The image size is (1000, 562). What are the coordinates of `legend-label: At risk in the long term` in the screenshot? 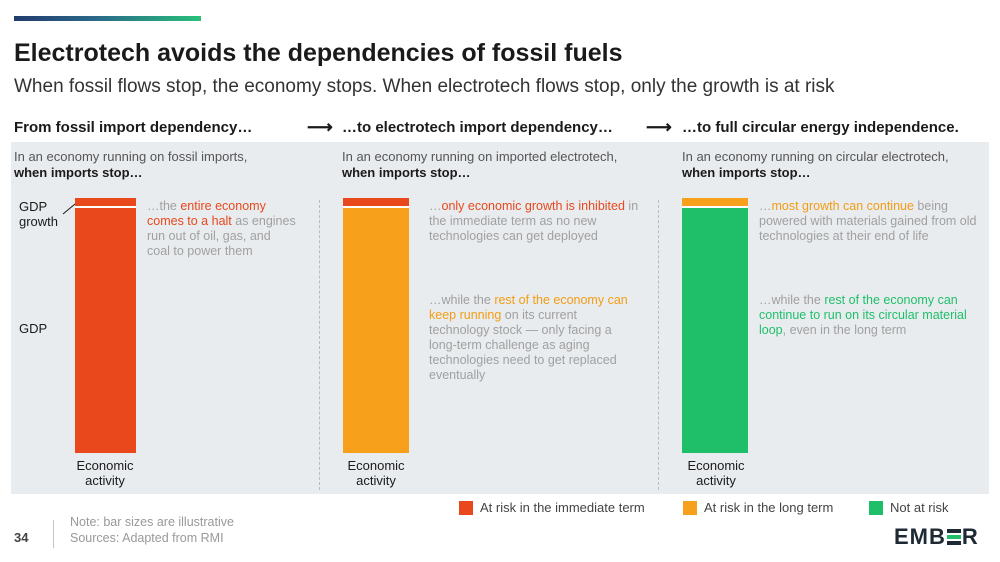 It's located at (769, 507).